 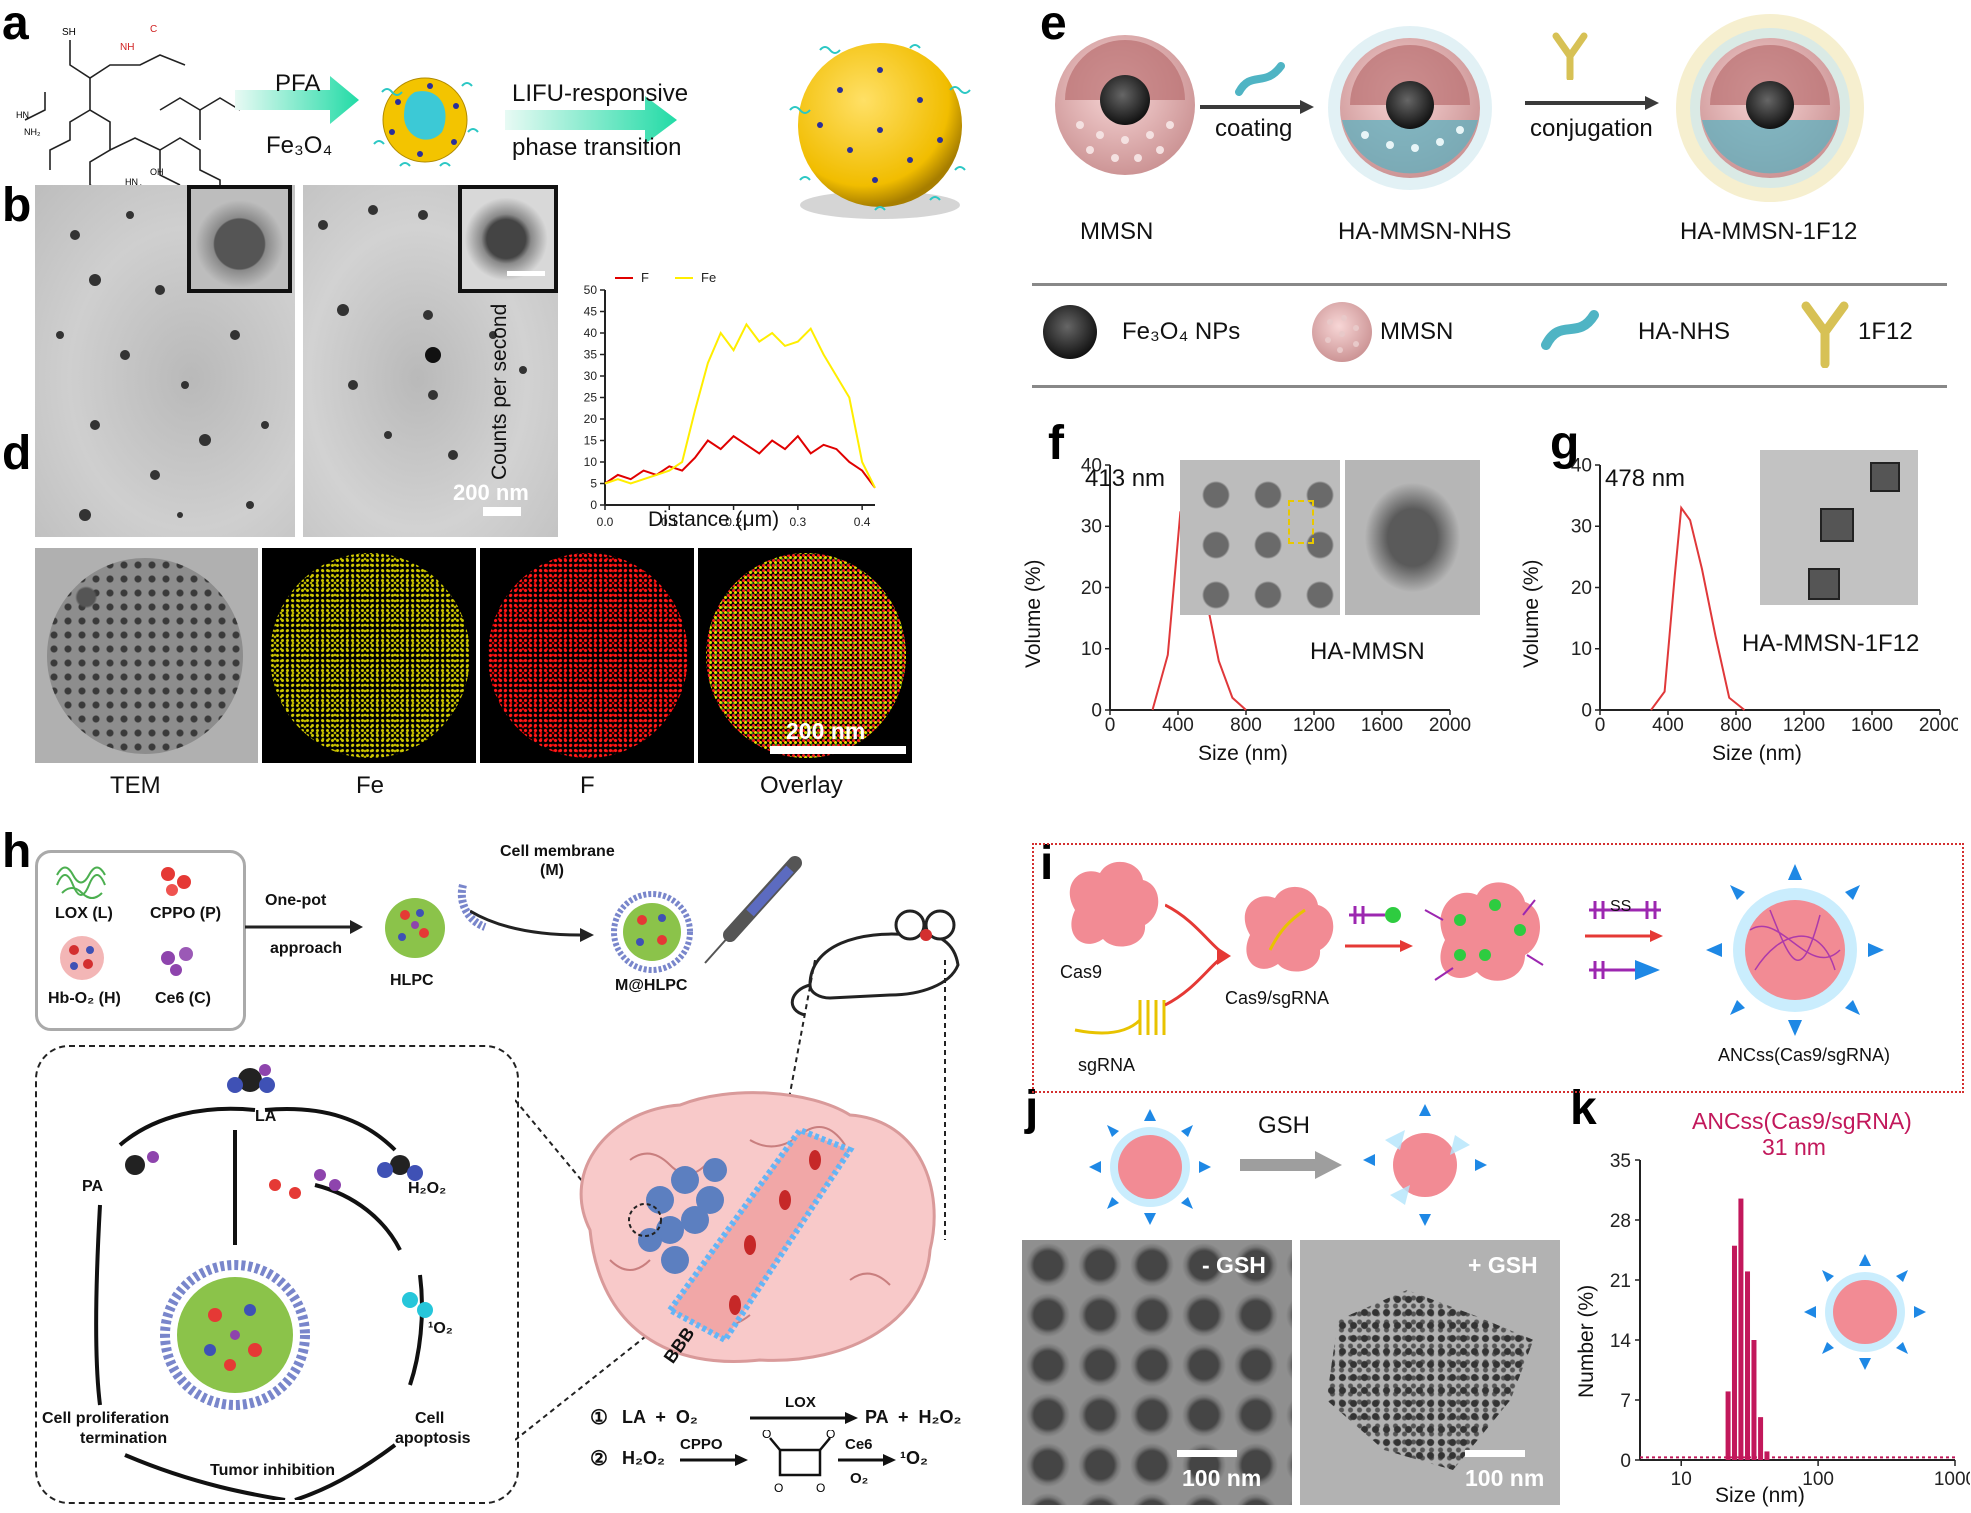 I want to click on chart-c: 0.0 0.1 0.2 0.3 0.4 0 5 10 15 20 25 30 35 40 45 50 F Fe, so click(x=730, y=399).